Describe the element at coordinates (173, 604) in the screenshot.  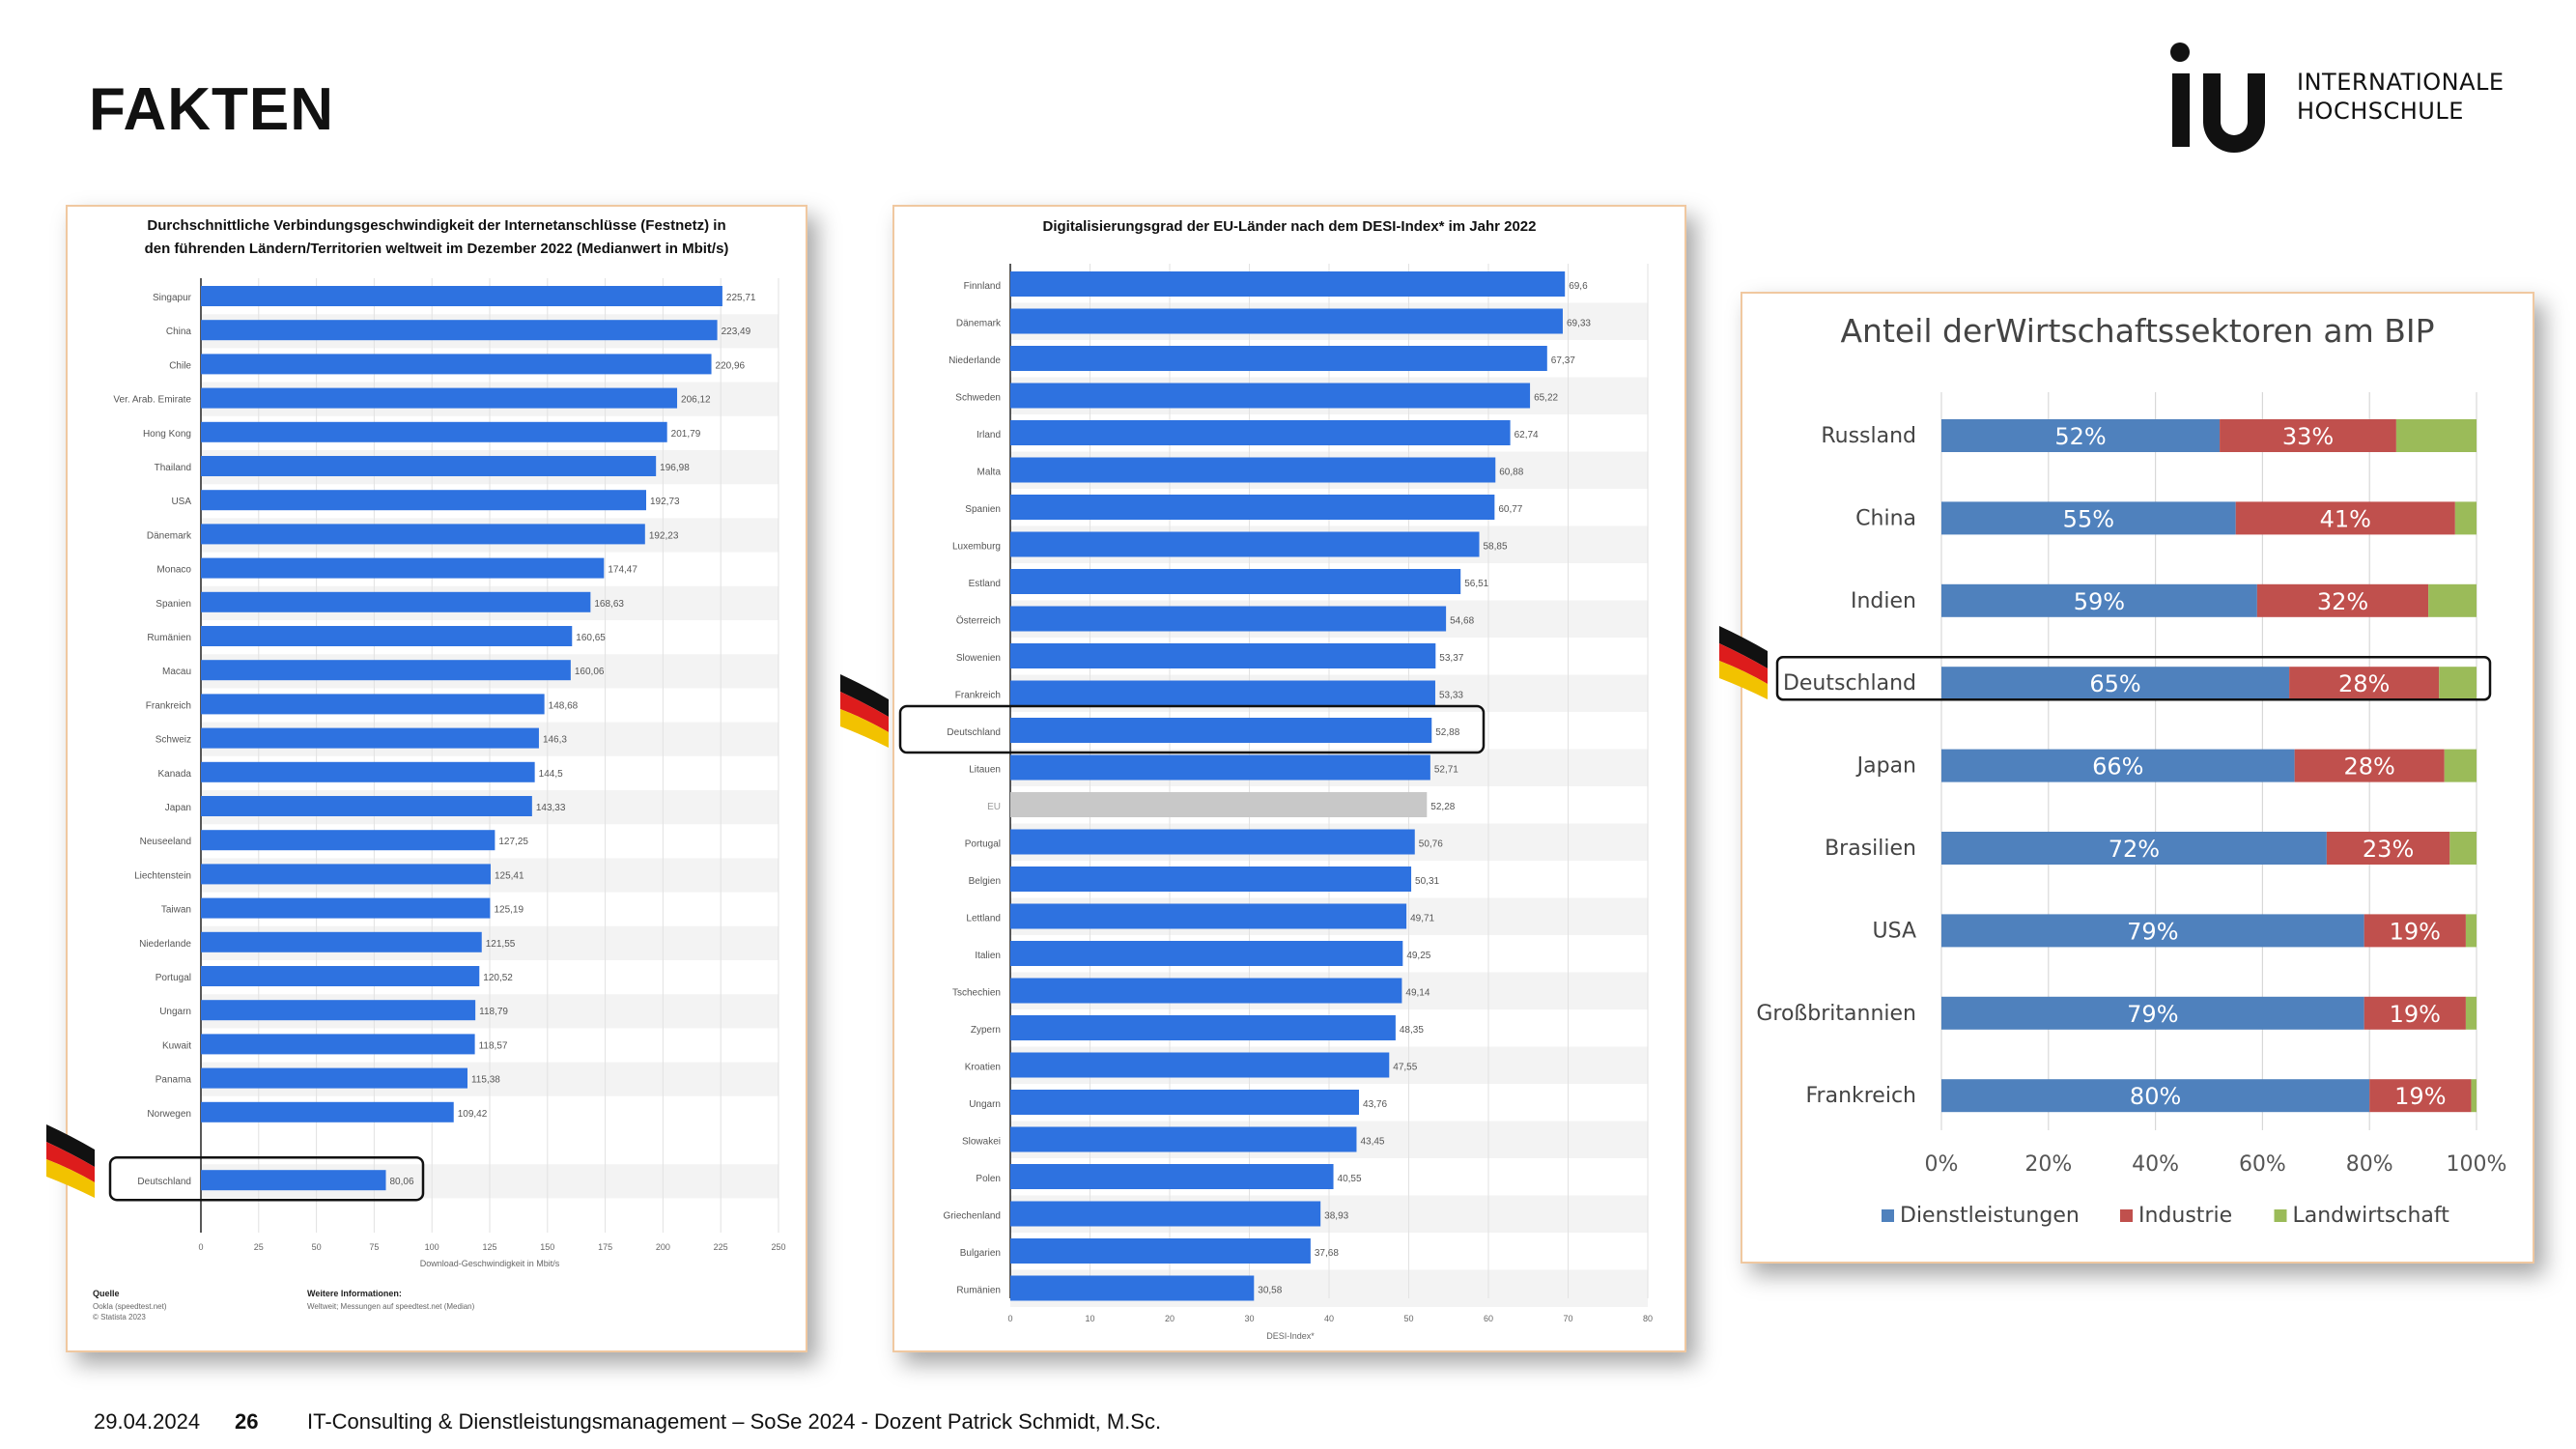
I see `category-label: Spanien` at that location.